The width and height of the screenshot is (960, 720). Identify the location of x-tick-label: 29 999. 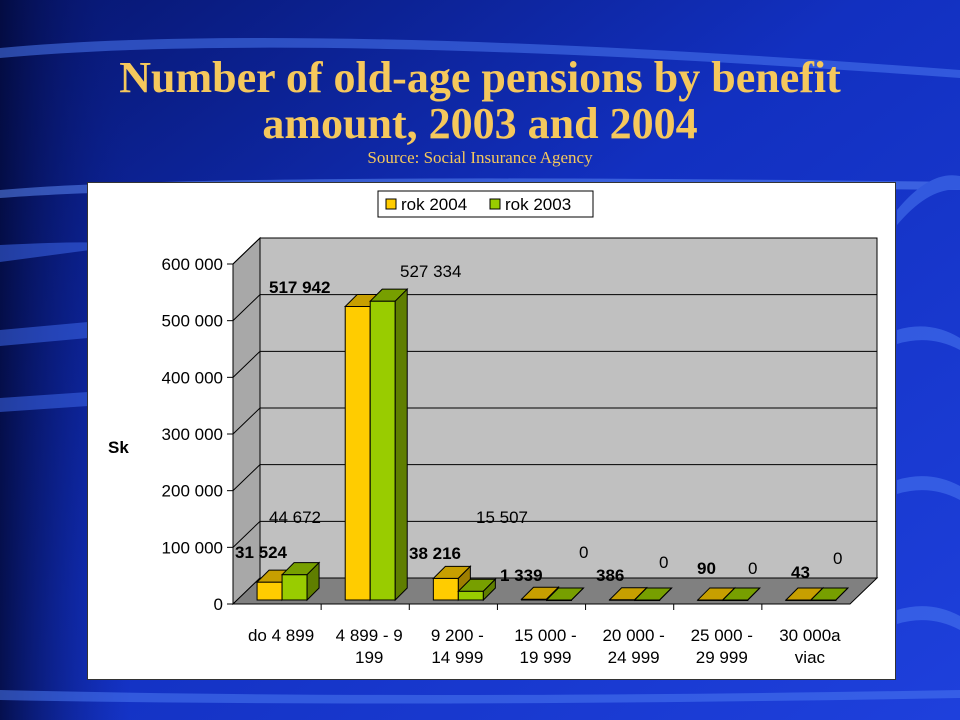
(722, 657).